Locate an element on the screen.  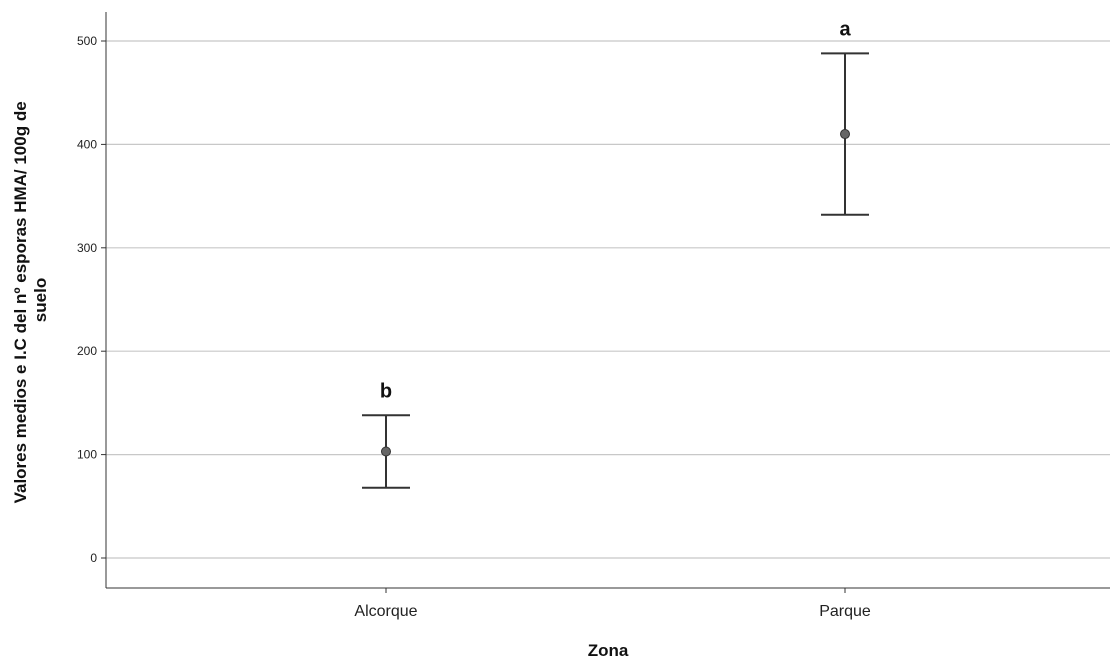
y-tick-label: 400 is located at coordinates (87, 144).